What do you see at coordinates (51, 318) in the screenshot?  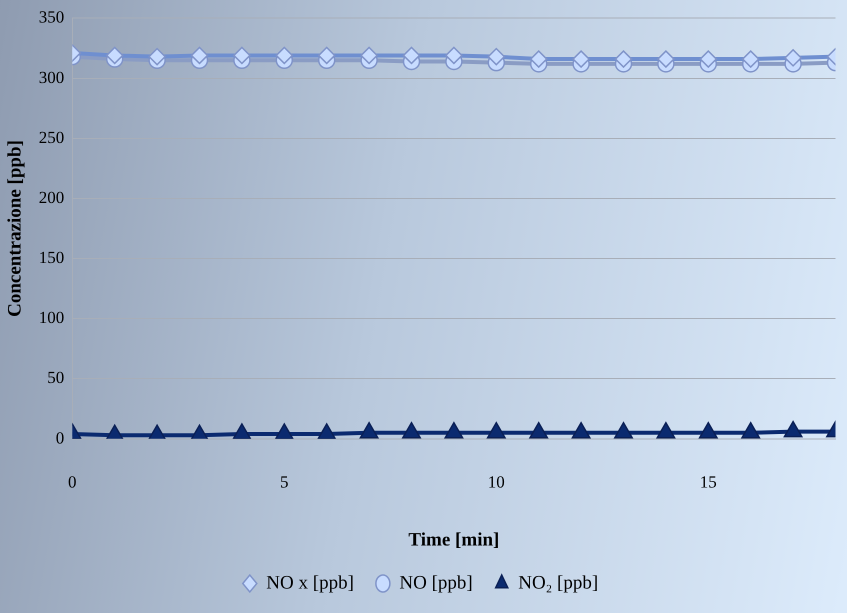 I see `y-tick-label: 100` at bounding box center [51, 318].